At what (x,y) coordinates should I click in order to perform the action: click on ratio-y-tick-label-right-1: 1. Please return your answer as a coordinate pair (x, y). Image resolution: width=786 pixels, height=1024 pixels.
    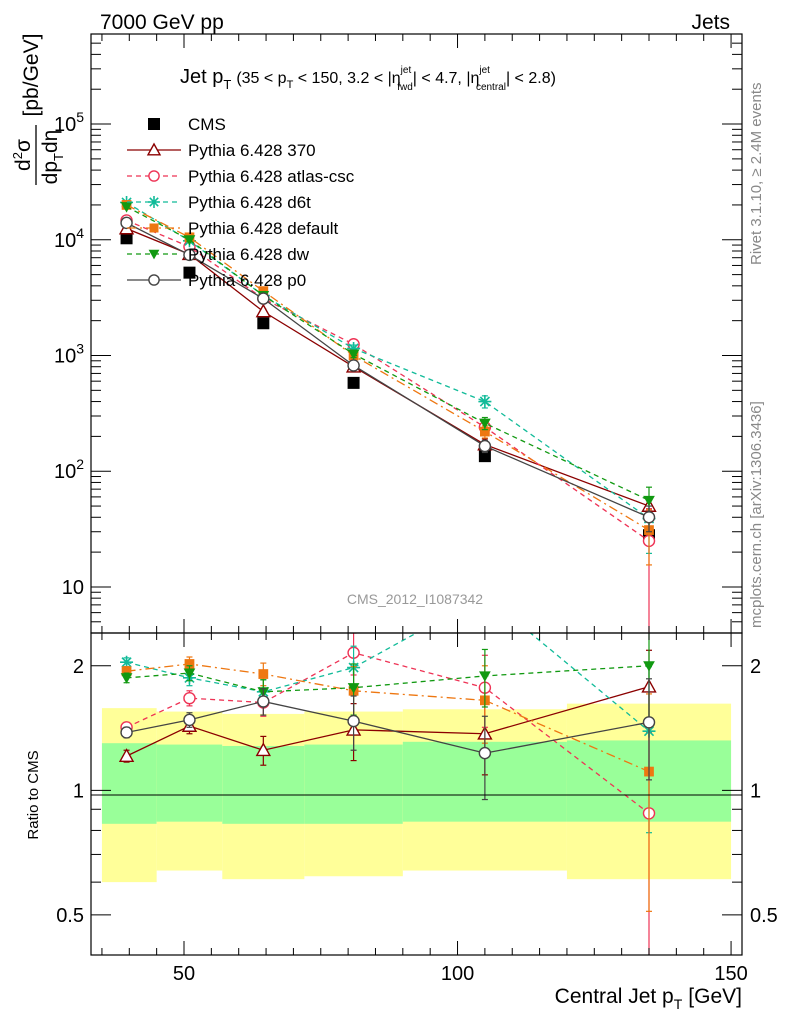
    Looking at the image, I should click on (755, 791).